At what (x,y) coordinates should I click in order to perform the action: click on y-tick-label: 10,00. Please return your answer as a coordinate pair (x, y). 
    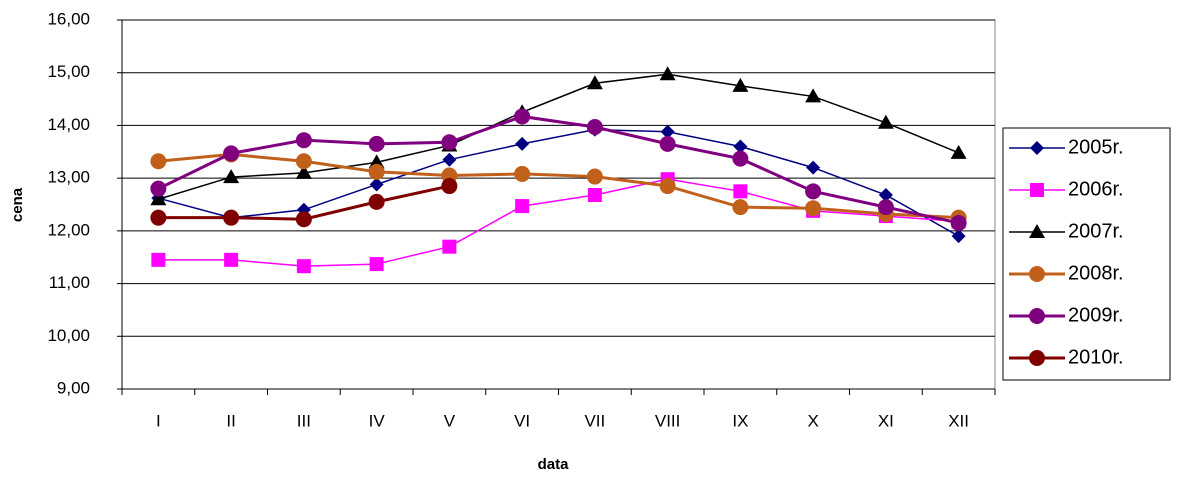
    Looking at the image, I should click on (68, 335).